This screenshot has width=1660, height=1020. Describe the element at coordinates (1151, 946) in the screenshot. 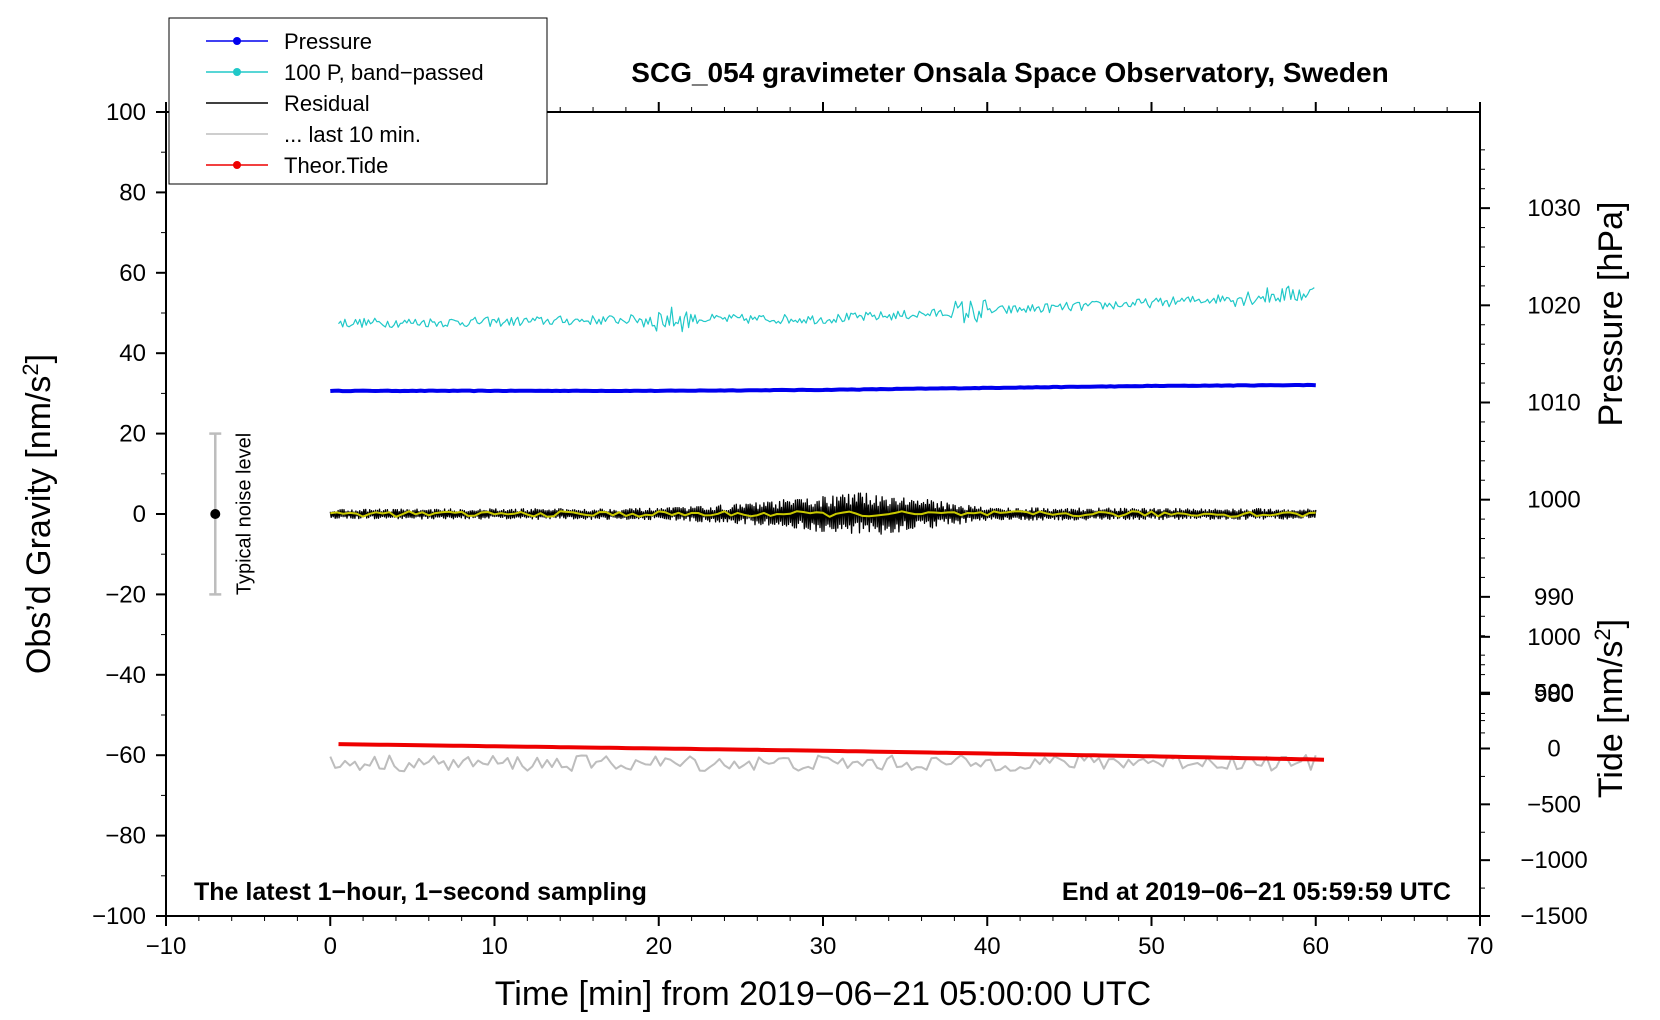

I see `x-tick-label: 50` at that location.